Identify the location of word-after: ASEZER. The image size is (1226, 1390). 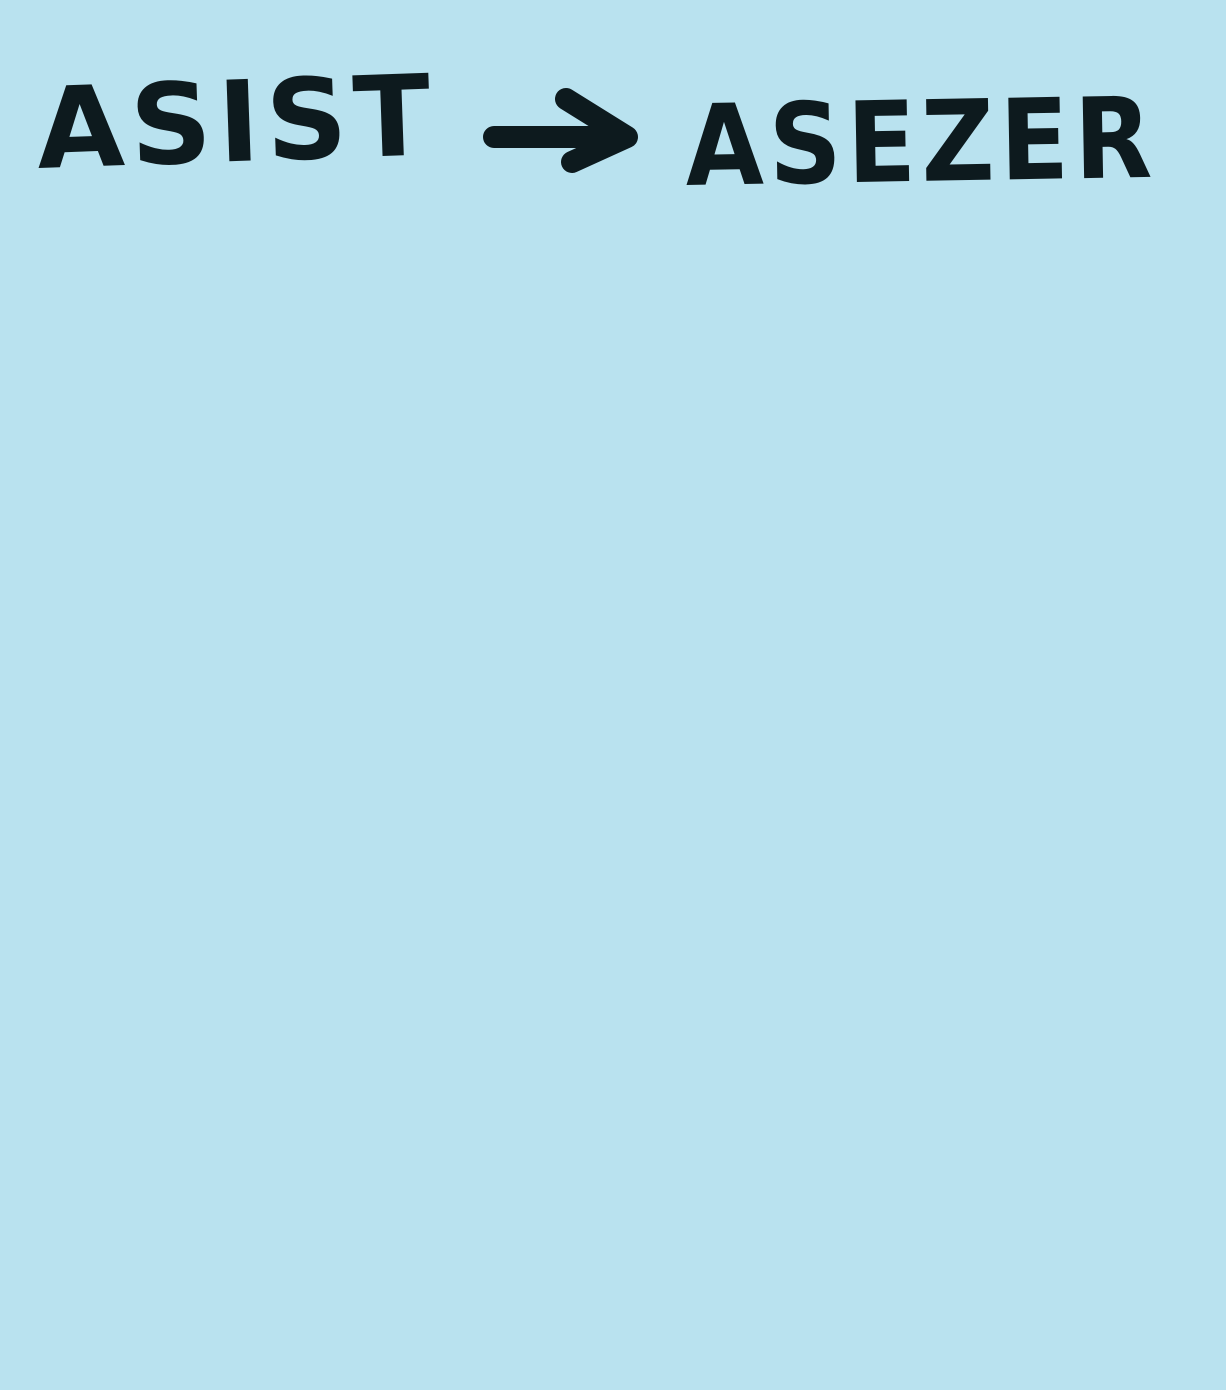
(921, 143).